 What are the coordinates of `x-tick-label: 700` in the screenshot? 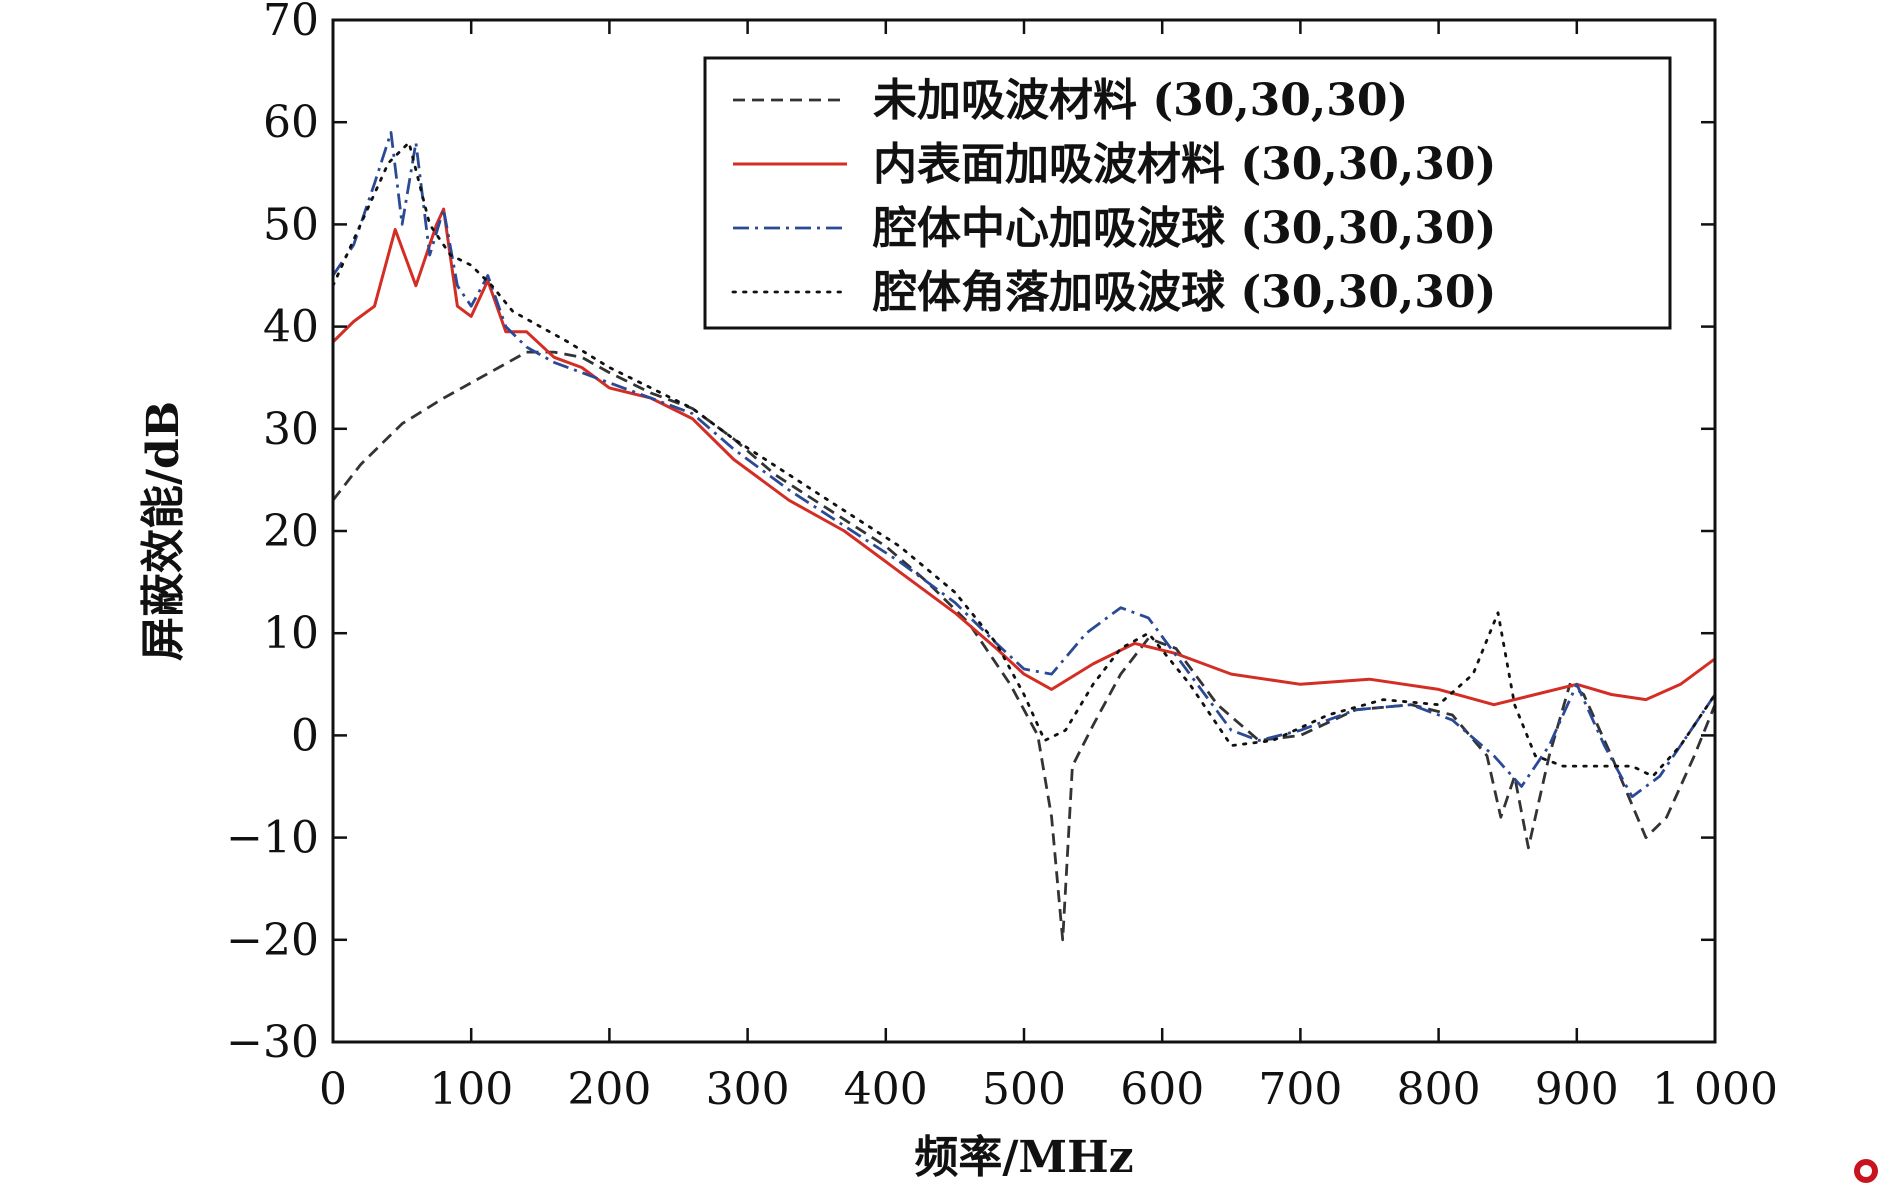 It's located at (1300, 1089).